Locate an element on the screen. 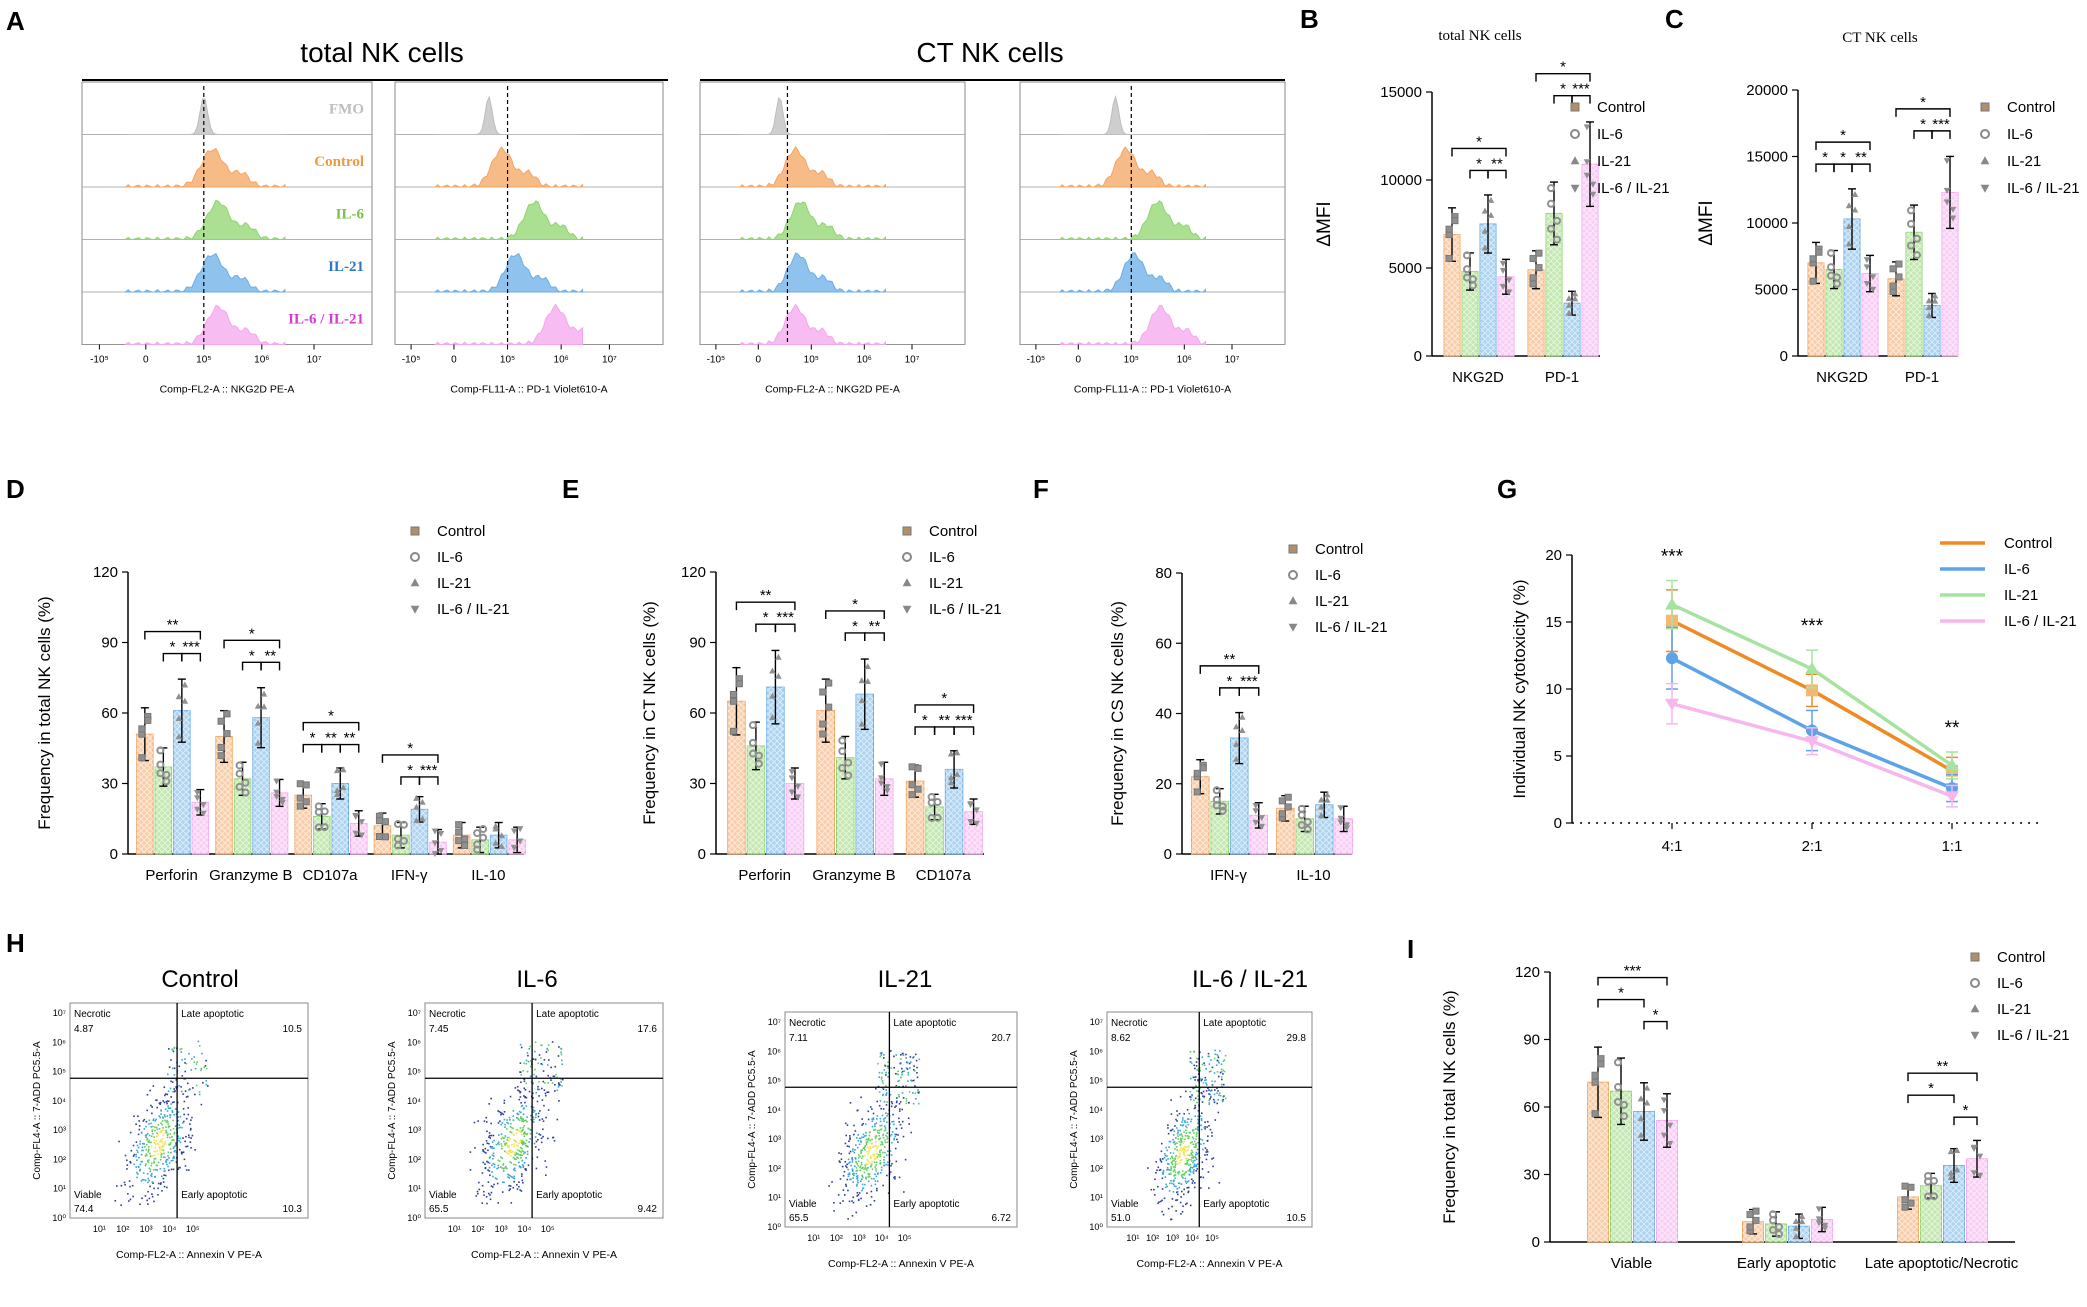 Image resolution: width=2087 pixels, height=1307 pixels. scatter-y-tick-label: 10¹ is located at coordinates (414, 1189).